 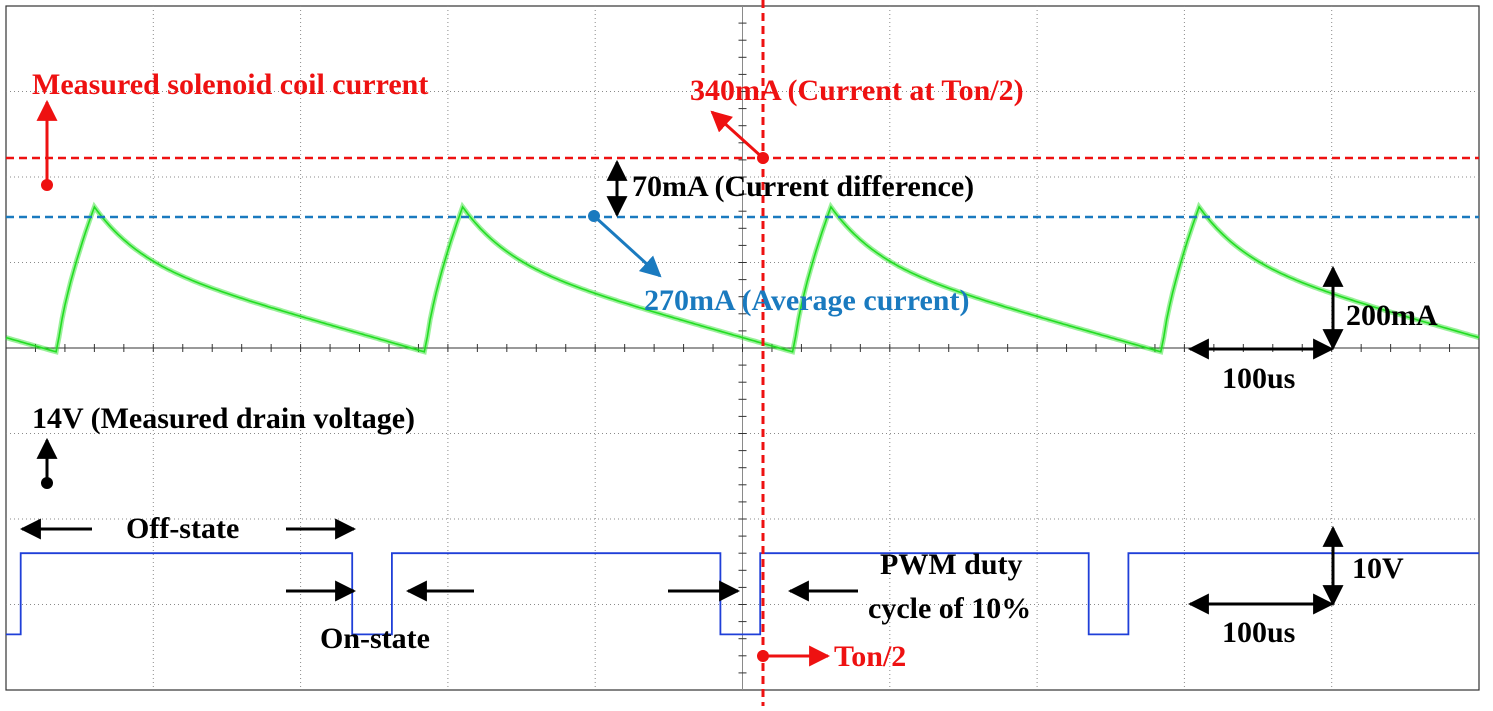 What do you see at coordinates (951, 564) in the screenshot?
I see `duty-cycle-label-line1: PWM duty` at bounding box center [951, 564].